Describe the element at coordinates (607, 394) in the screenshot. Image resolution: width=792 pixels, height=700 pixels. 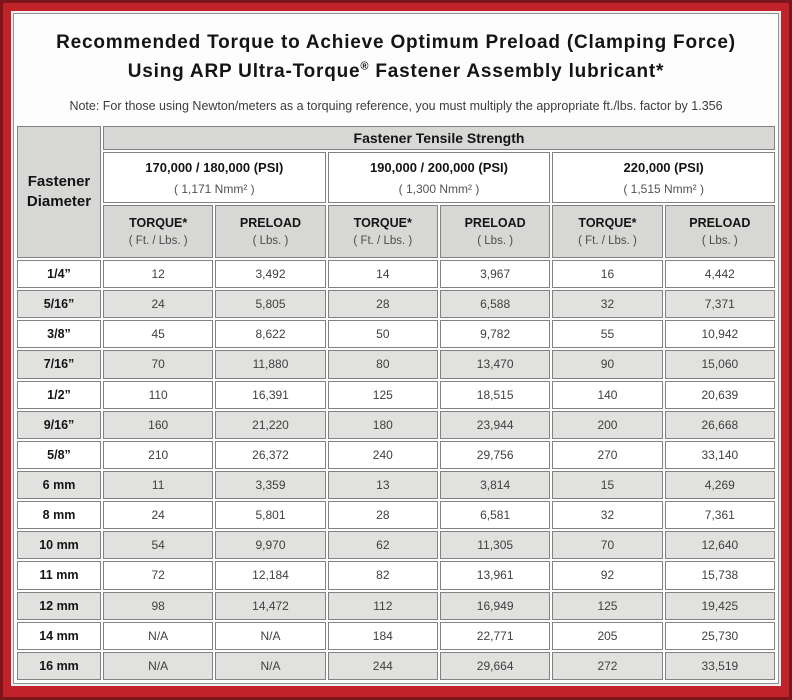
I see `torque-value-cell: 140` at that location.